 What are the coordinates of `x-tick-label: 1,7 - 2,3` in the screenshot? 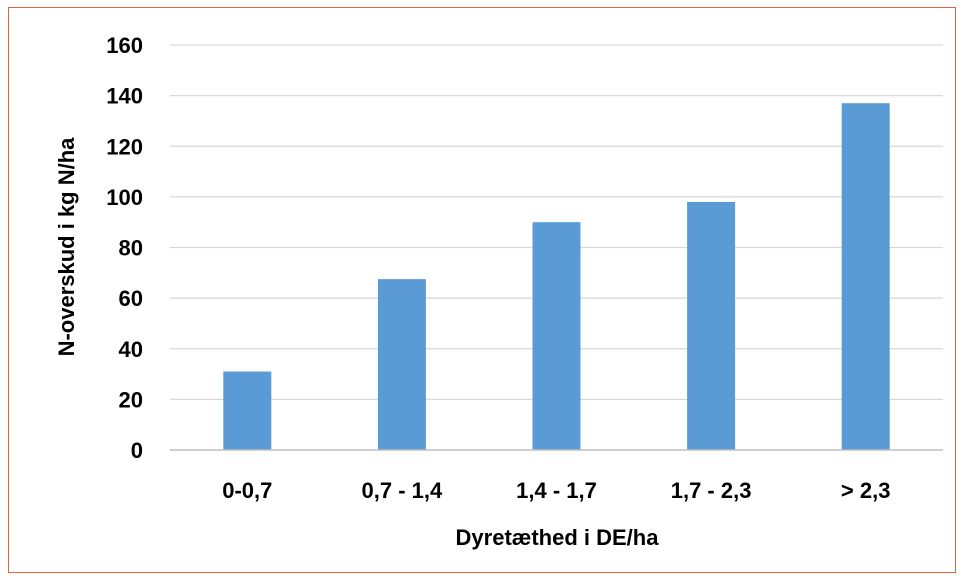 It's located at (711, 490).